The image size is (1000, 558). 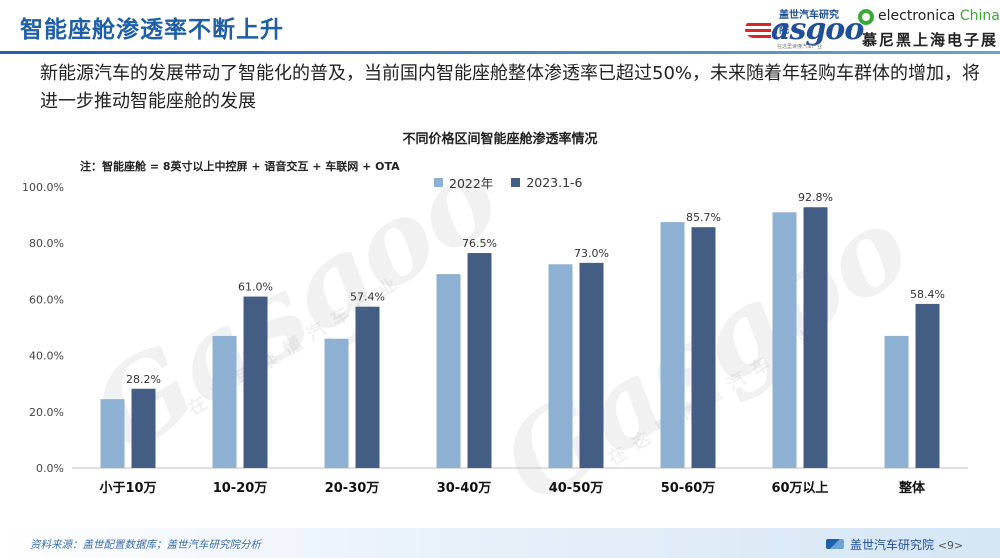 I want to click on legend-item-2022: 2022年, so click(x=463, y=182).